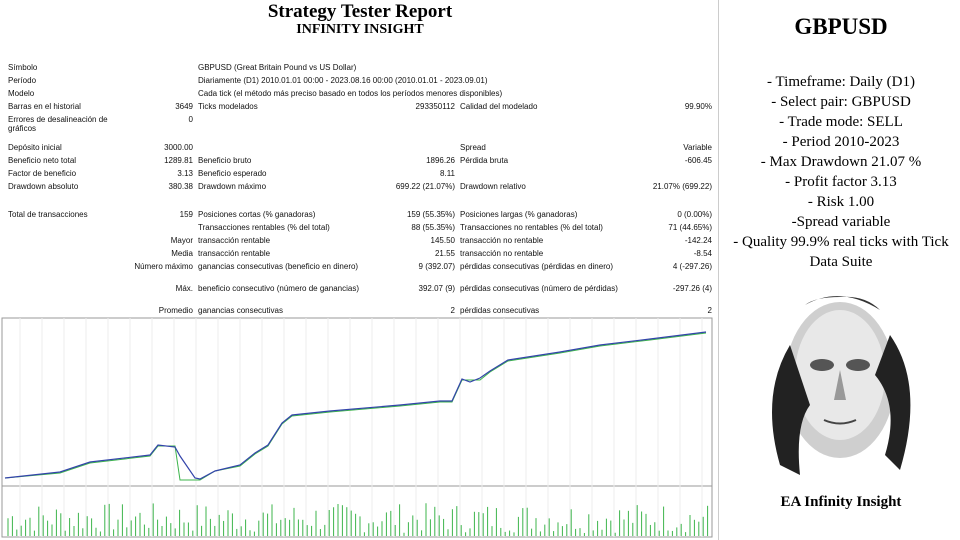  Describe the element at coordinates (360, 29) in the screenshot. I see `report-subtitle: INFINITY INSIGHT` at that location.